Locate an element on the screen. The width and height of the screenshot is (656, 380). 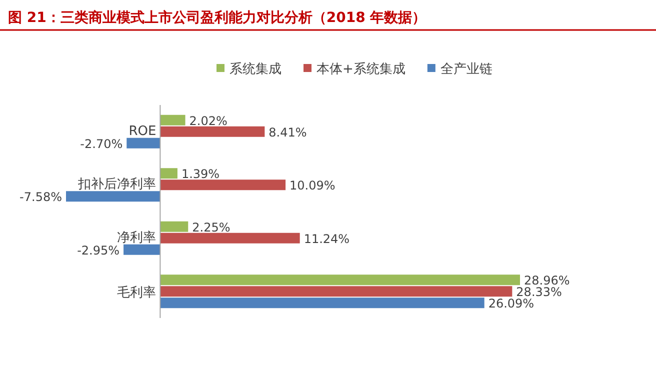
title: 图 21：三类商业模式上市公司盈利能力对比分析（2018 年数据） is located at coordinates (217, 18).